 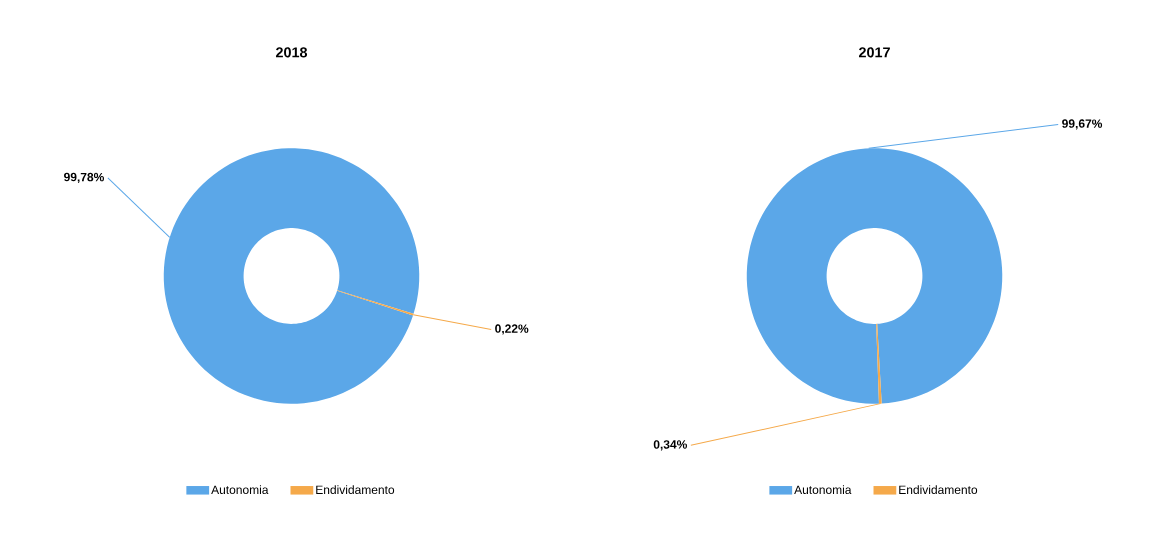 I want to click on data-label: 0,34%, so click(x=670, y=445).